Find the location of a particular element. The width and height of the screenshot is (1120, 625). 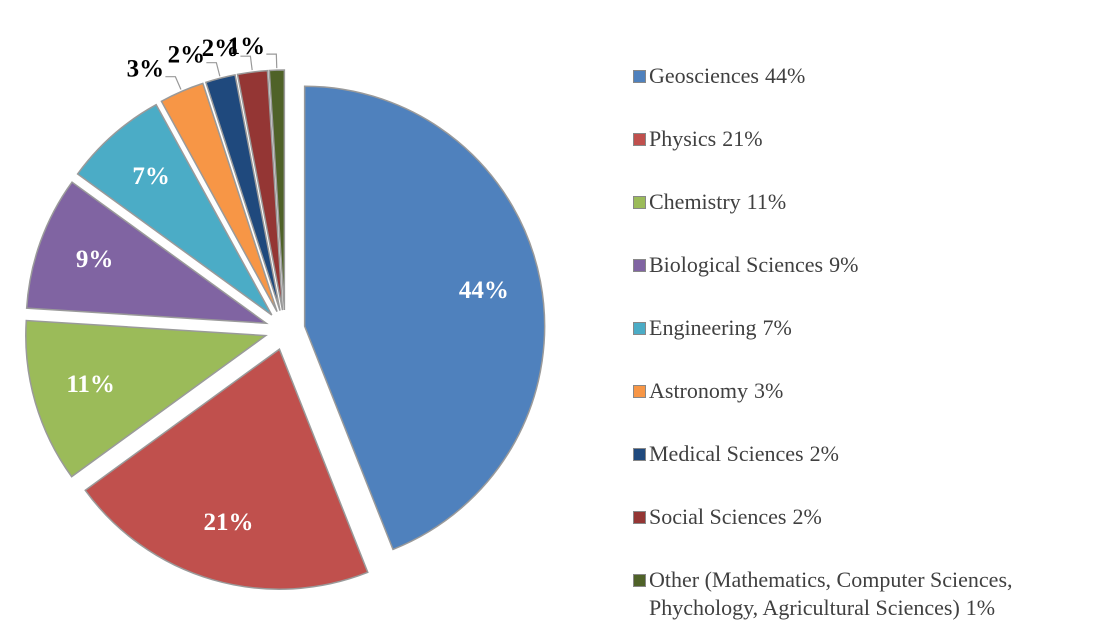

legend-item: Medical Sciences 2% is located at coordinates (875, 471).